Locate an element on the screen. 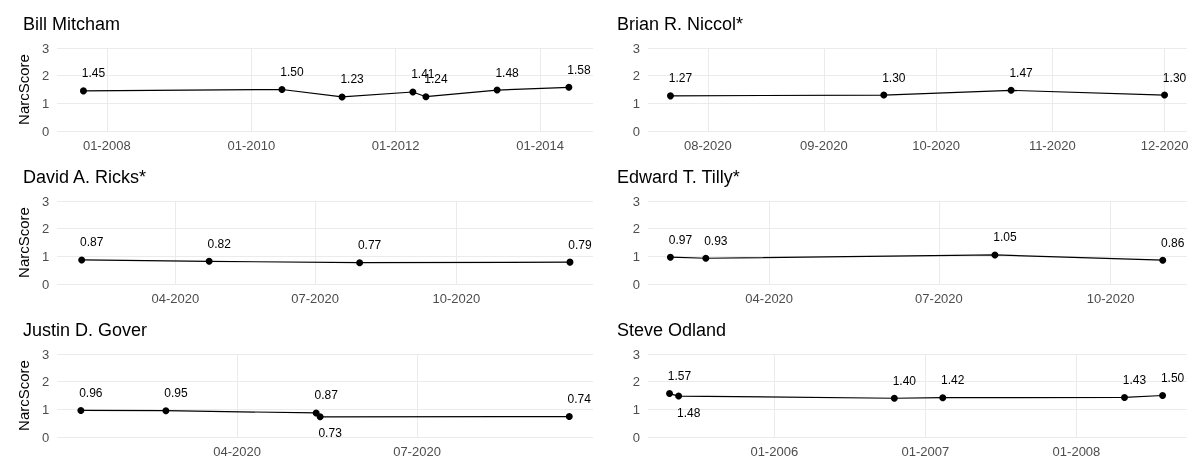 Image resolution: width=1203 pixels, height=475 pixels. data-label: 0.77 is located at coordinates (369, 245).